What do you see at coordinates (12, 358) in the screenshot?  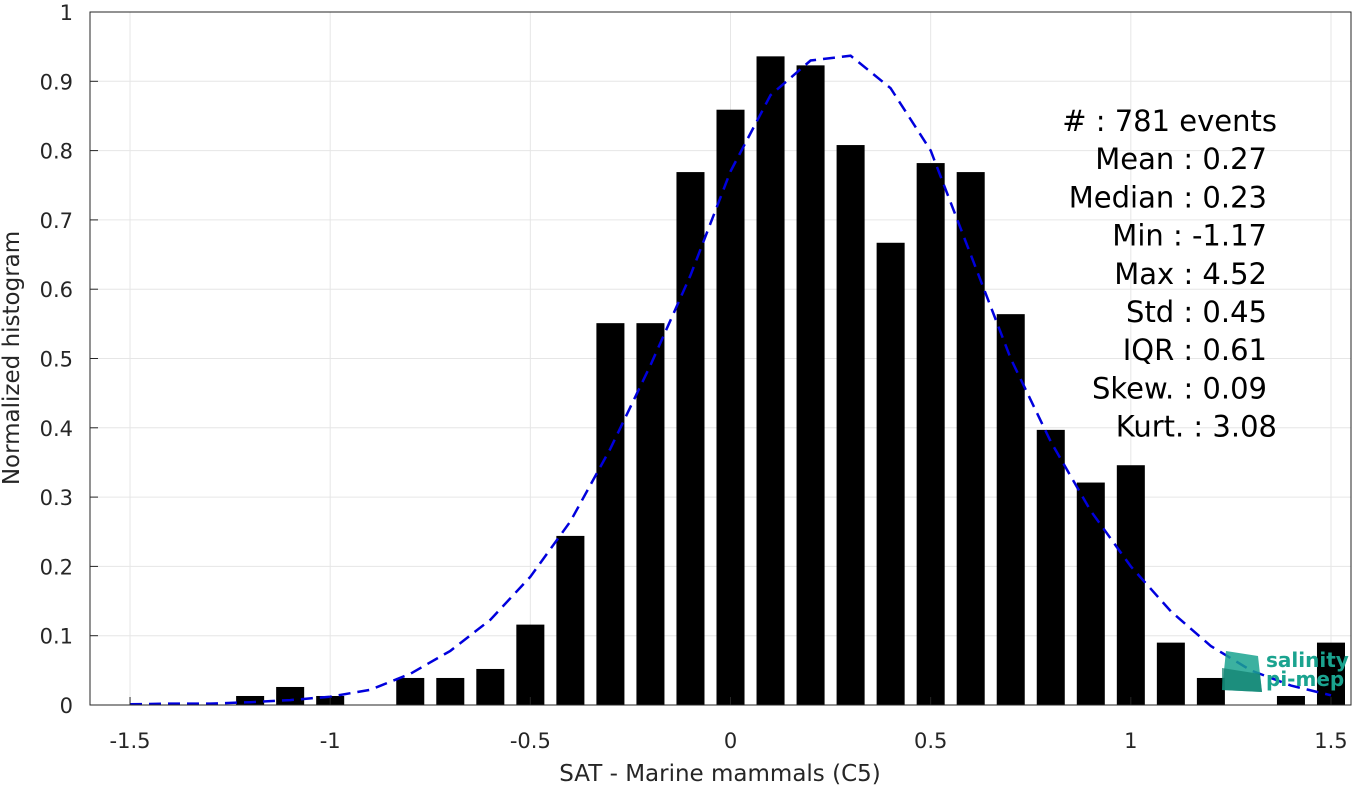 I see `y-axis-label: Normalized histogram` at bounding box center [12, 358].